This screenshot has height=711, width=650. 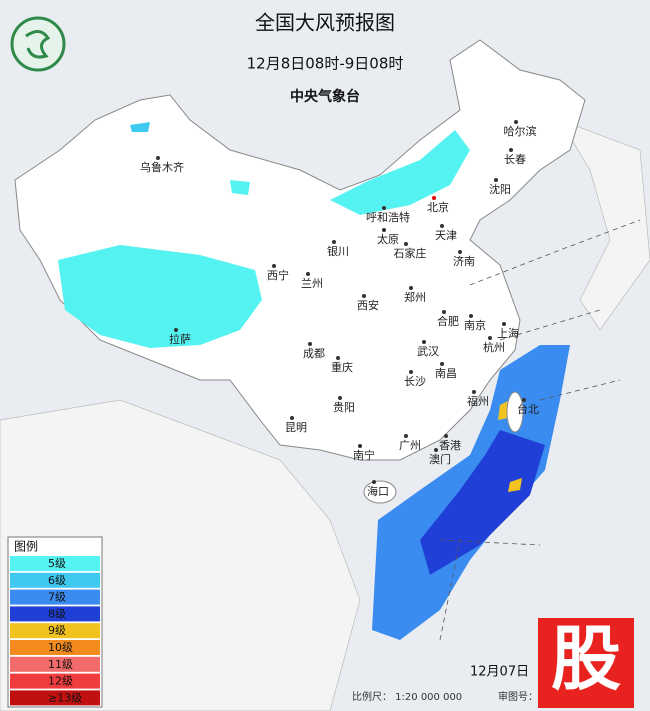 I want to click on legend-label: 7级, so click(x=57, y=597).